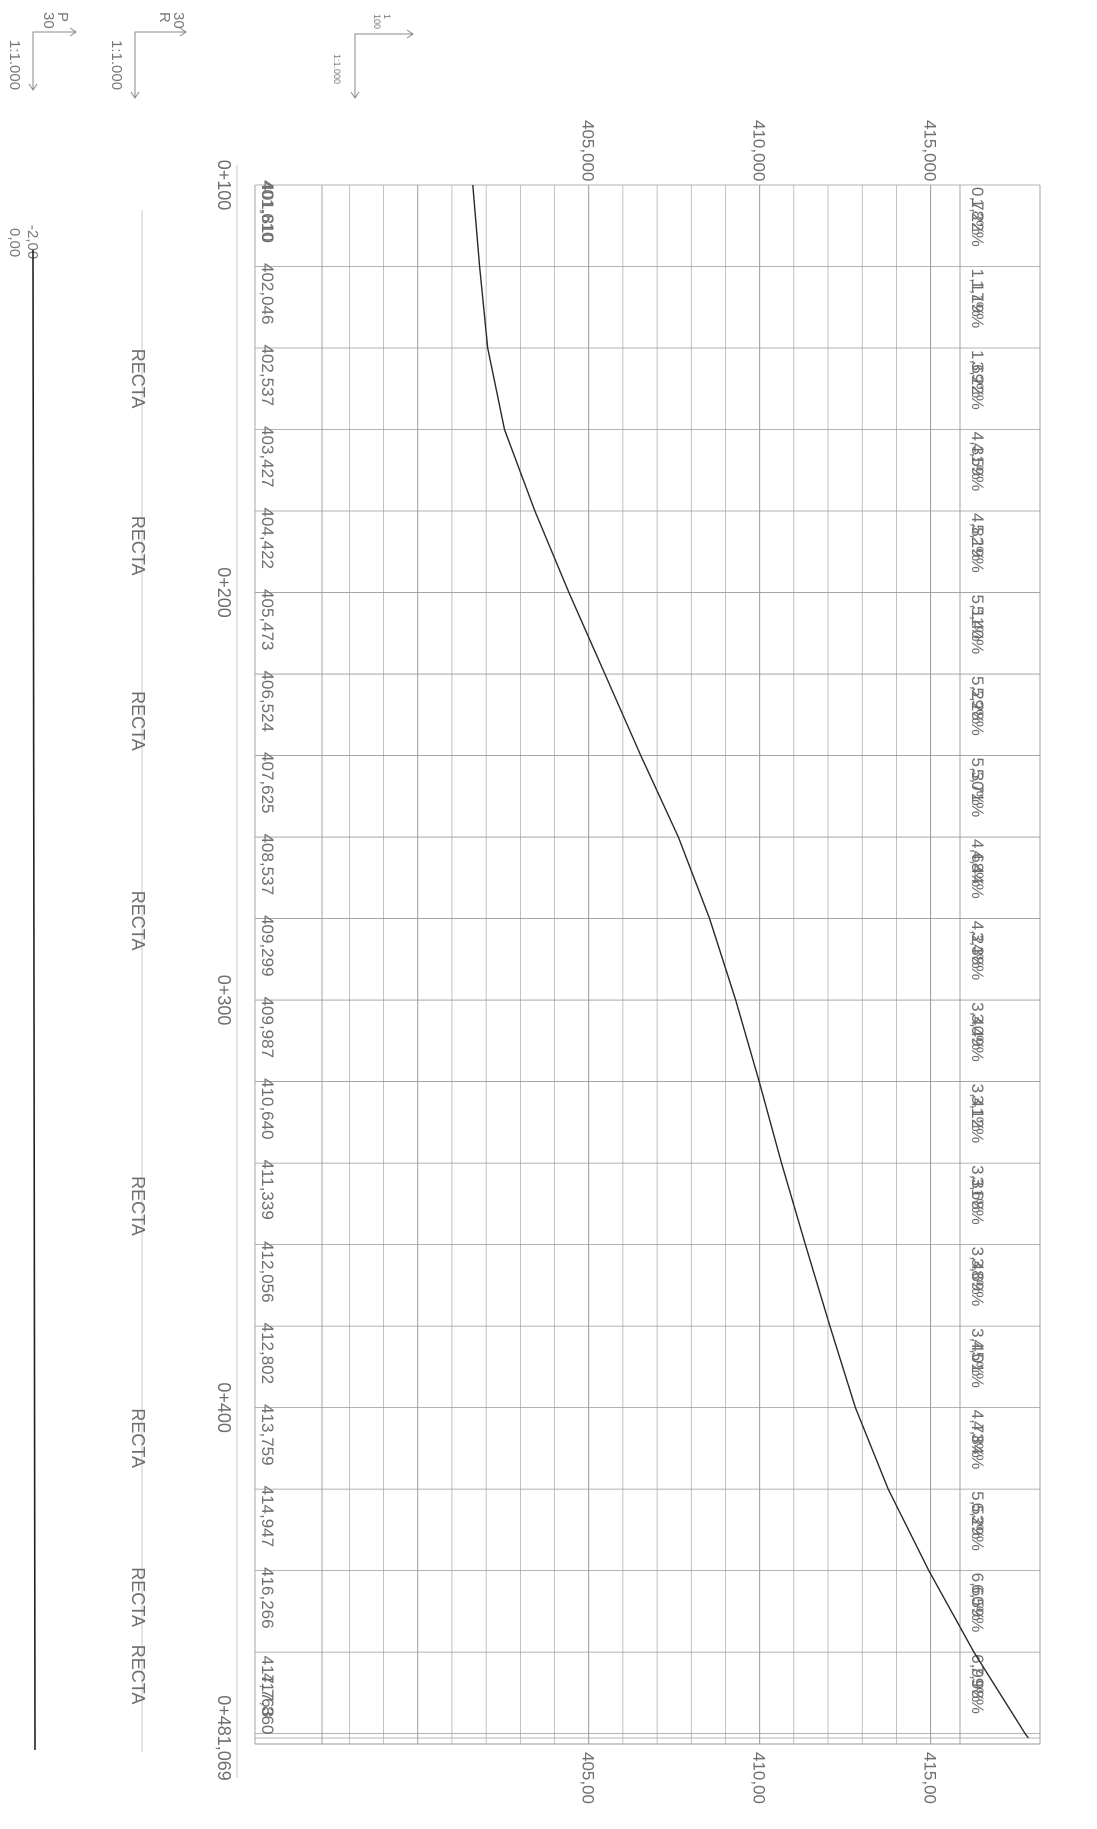 The image size is (1097, 1829). I want to click on slope-label: 3,40%, so click(977, 1026).